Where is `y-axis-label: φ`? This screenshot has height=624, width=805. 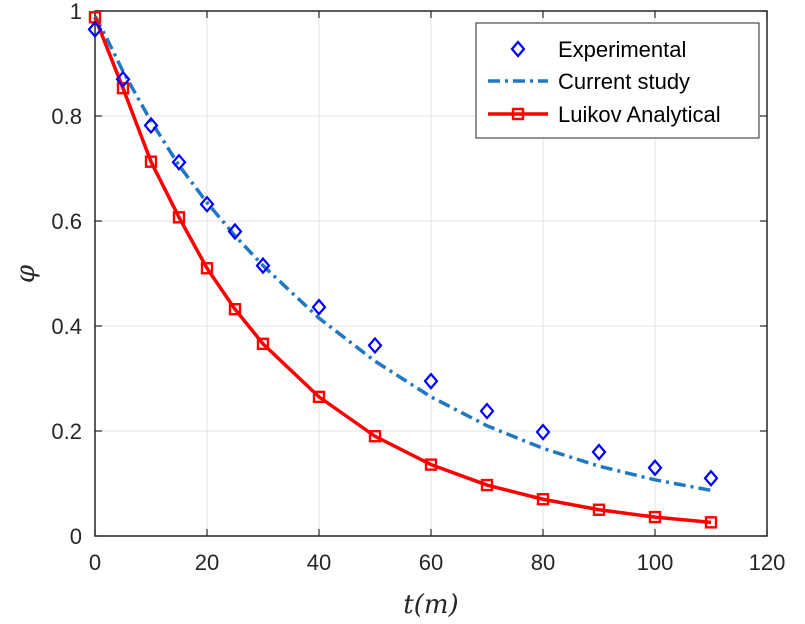
y-axis-label: φ is located at coordinates (26, 273).